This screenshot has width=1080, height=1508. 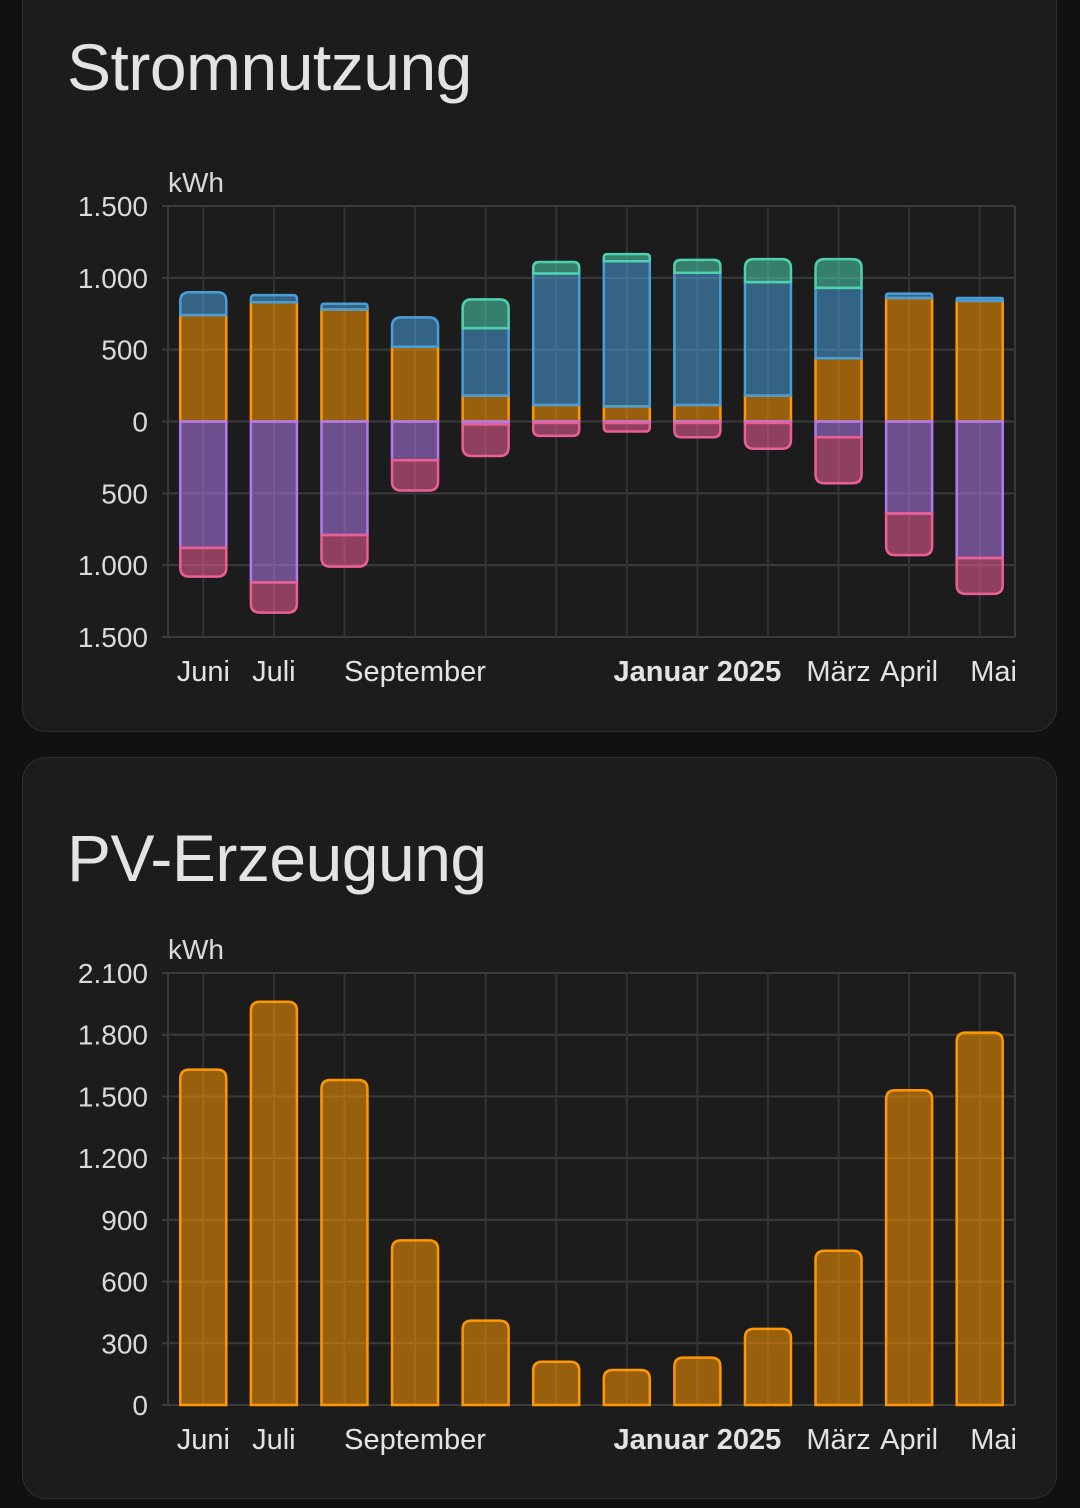 I want to click on y-tick-label: 600, so click(x=124, y=1282).